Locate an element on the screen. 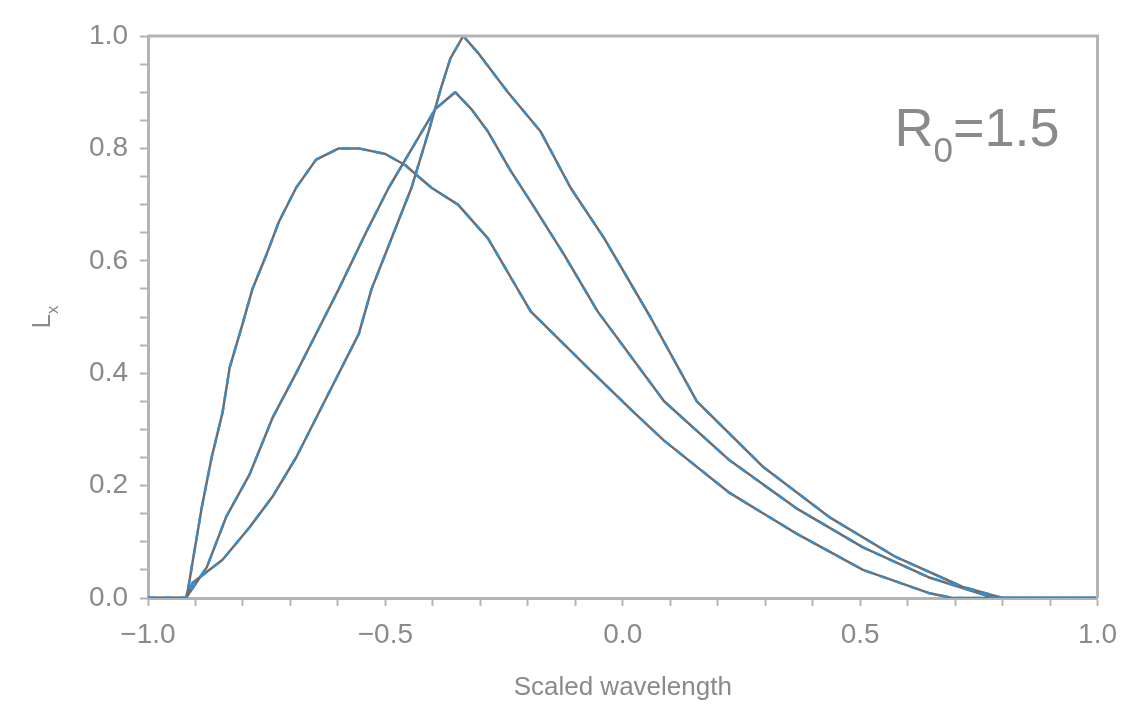 This screenshot has height=713, width=1129. y-tick-label: 0.6 is located at coordinates (108, 259).